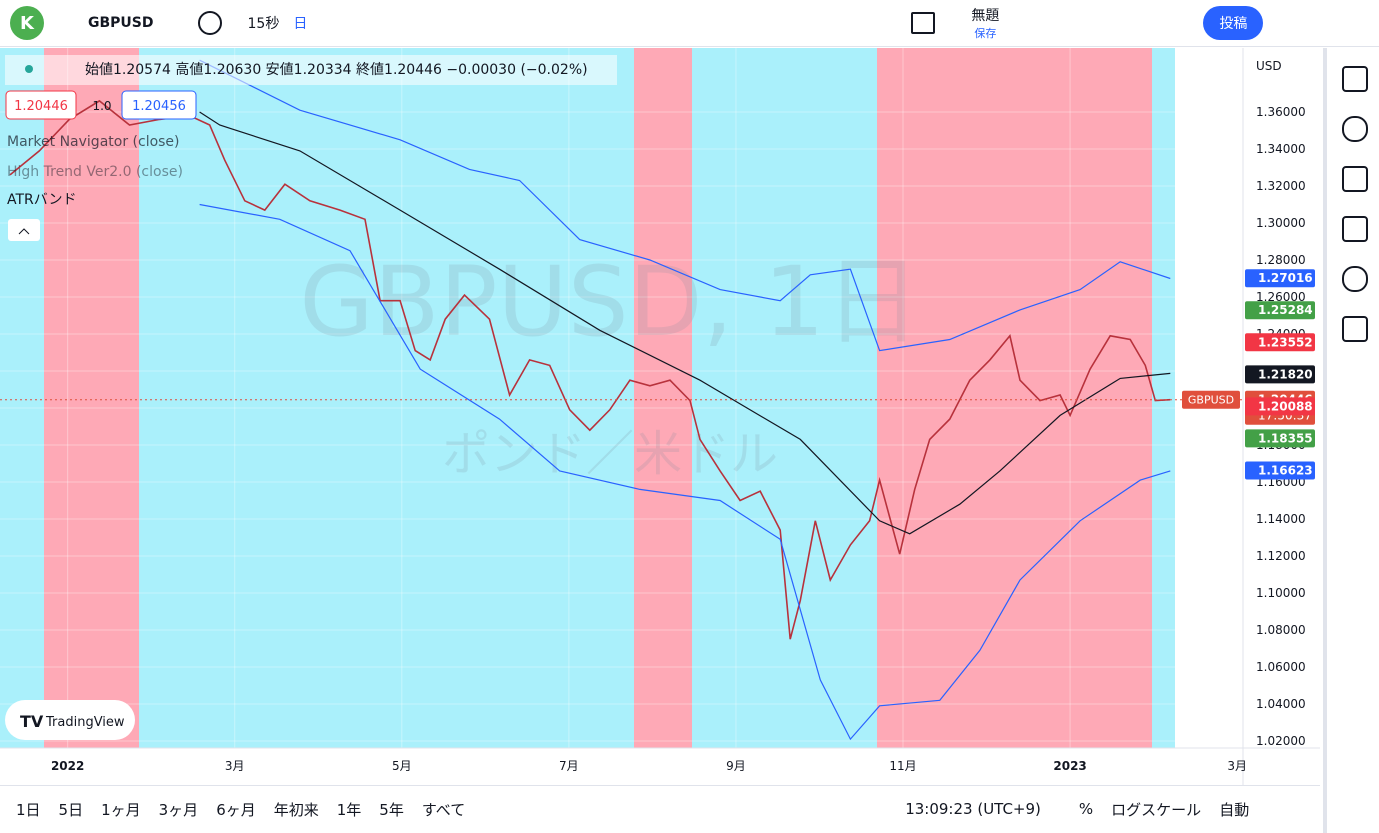 The height and width of the screenshot is (833, 1379). I want to click on range-button: 1日, so click(28, 809).